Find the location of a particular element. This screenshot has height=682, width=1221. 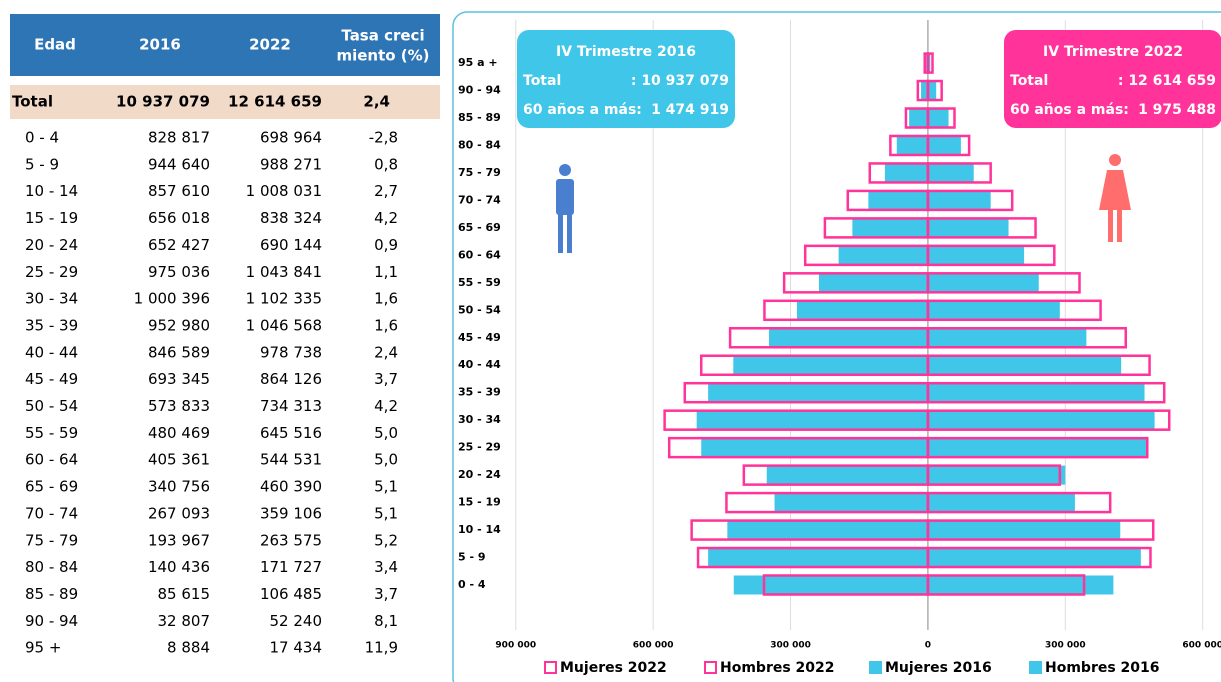

table-cell: 15 - 19 is located at coordinates (51, 218).